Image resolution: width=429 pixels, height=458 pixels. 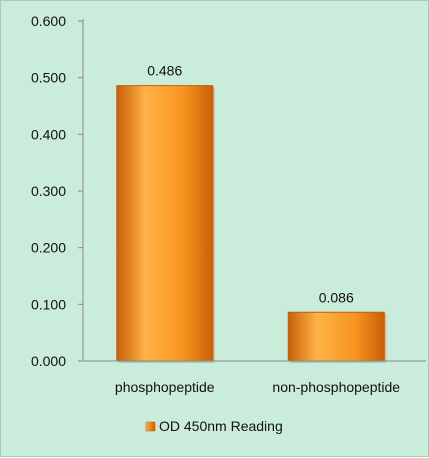 I want to click on bar-phosphopeptide, so click(x=165, y=223).